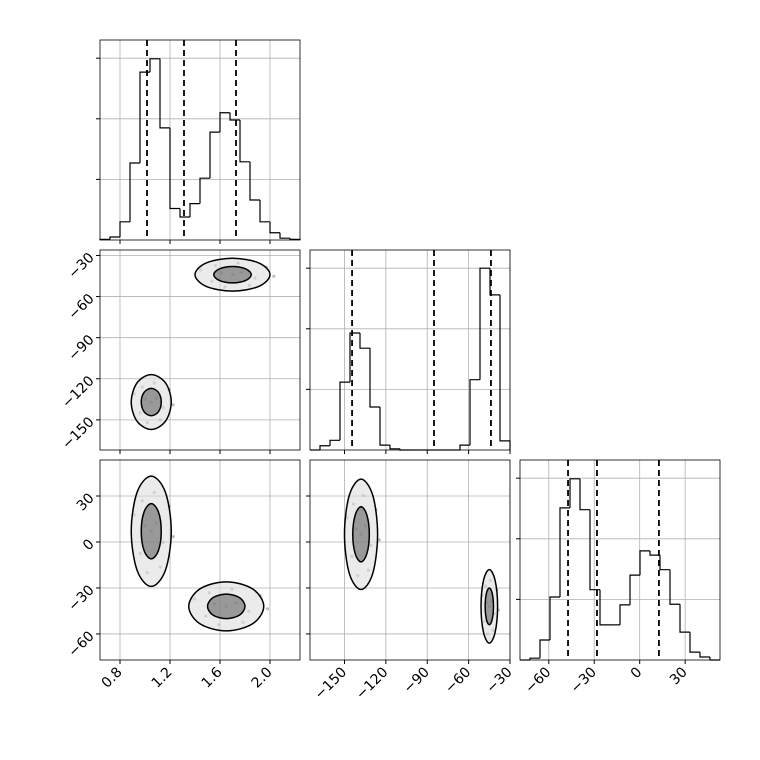 The height and width of the screenshot is (760, 760). What do you see at coordinates (81, 348) in the screenshot?
I see `y-tick-label: −90` at bounding box center [81, 348].